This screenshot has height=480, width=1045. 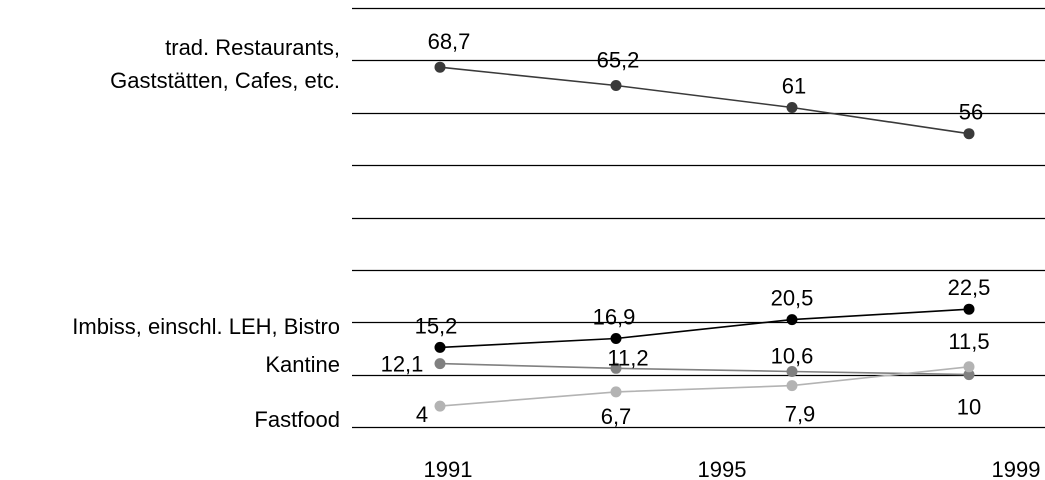 I want to click on data-label: 61, so click(x=794, y=86).